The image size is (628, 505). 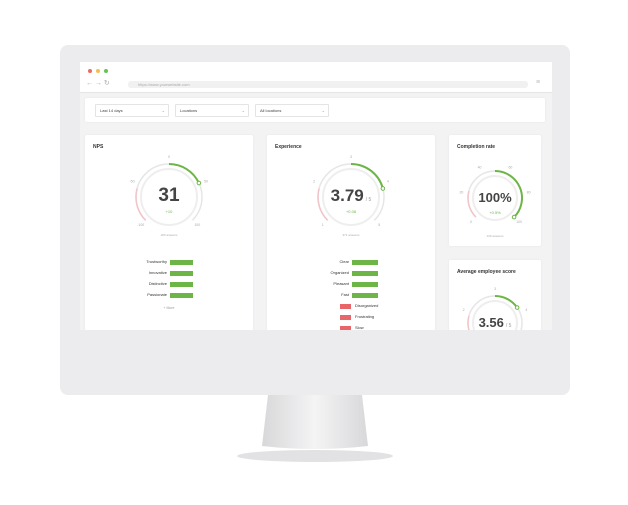 I want to click on gauge-change: +0.08, so click(x=351, y=211).